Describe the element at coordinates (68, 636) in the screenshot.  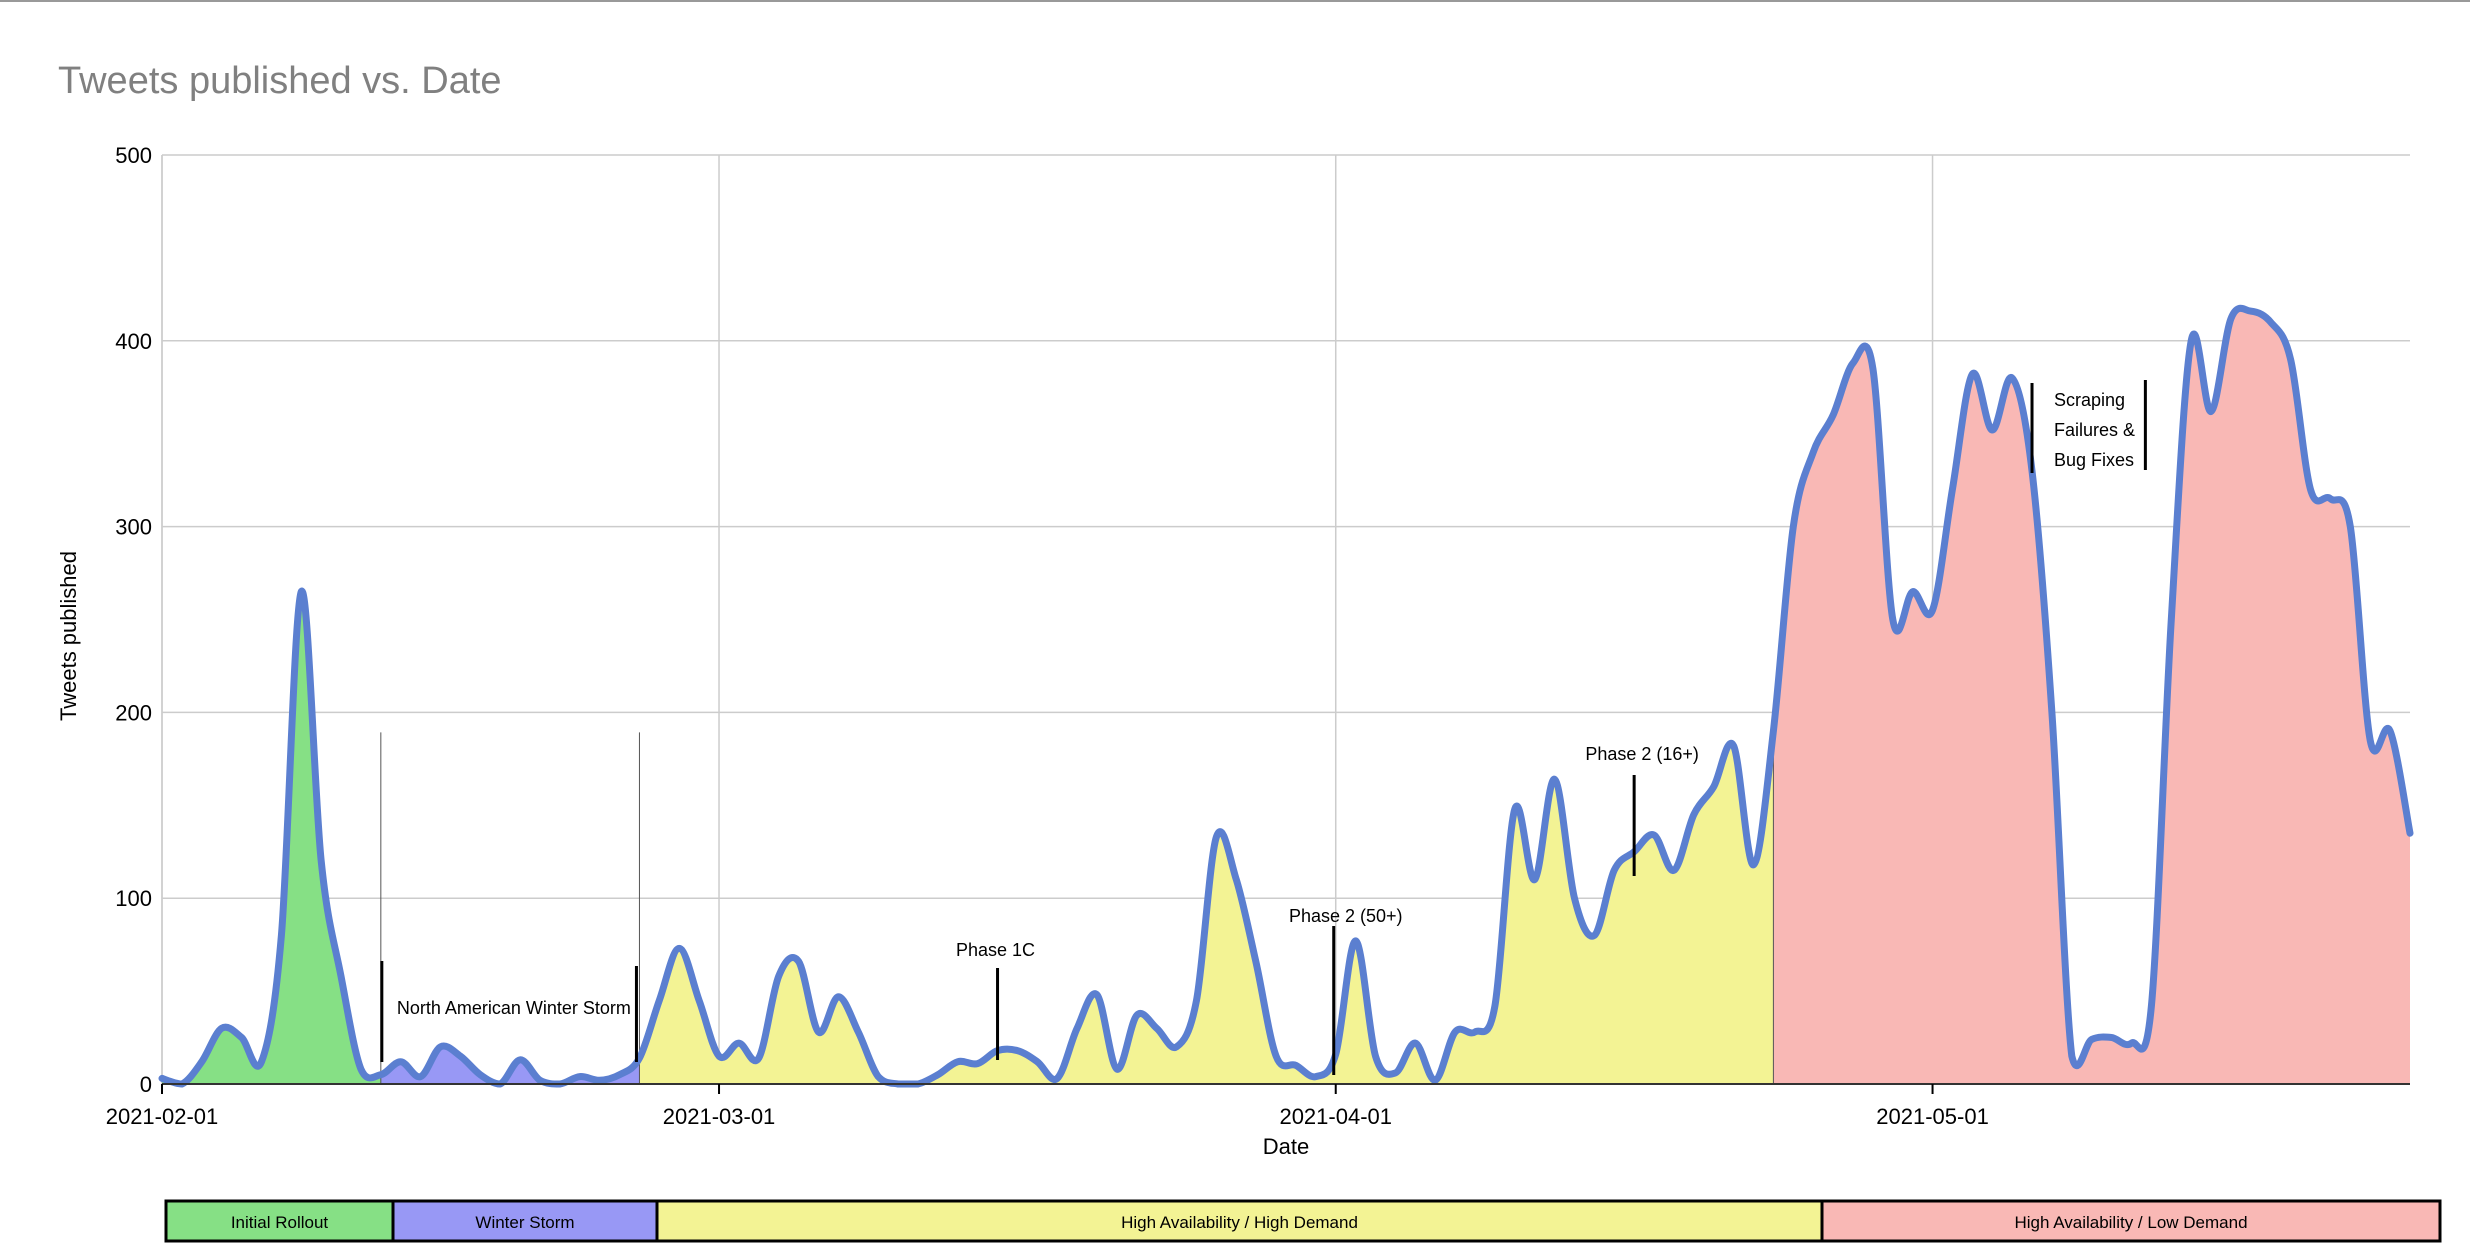
I see `y-axis-label: Tweets published` at that location.